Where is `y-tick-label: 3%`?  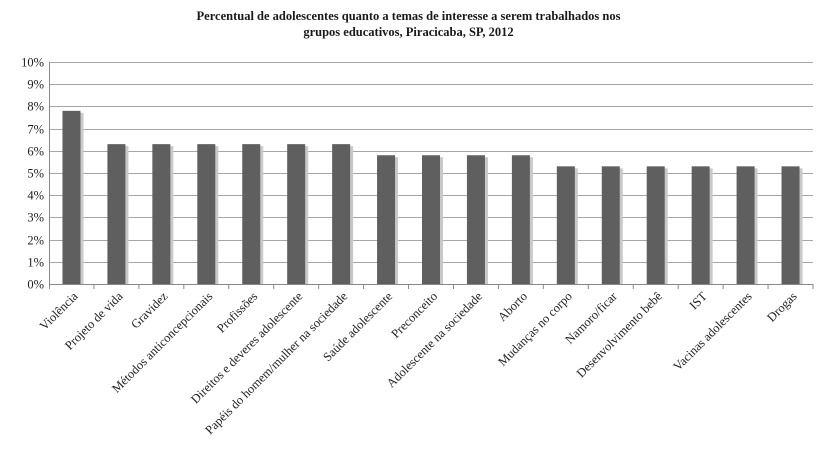 y-tick-label: 3% is located at coordinates (35, 218).